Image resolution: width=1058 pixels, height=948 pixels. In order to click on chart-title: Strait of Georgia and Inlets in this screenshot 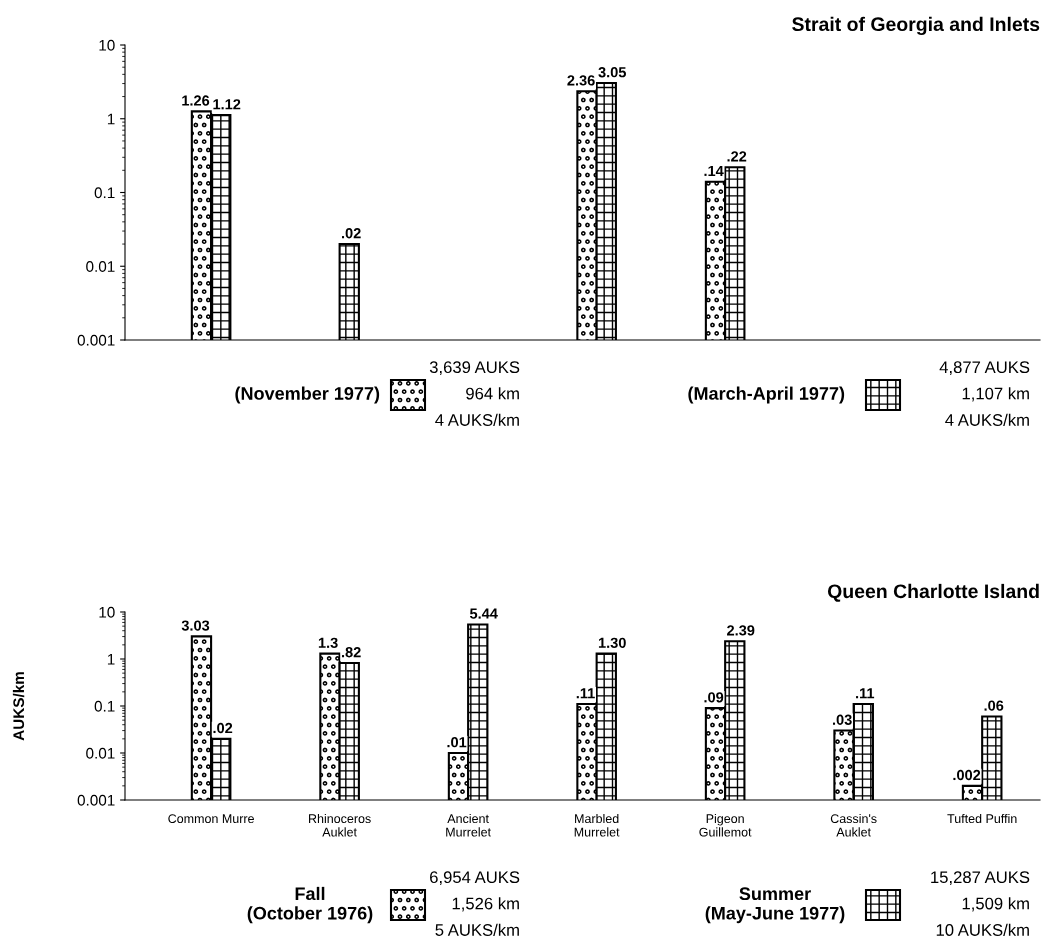, I will do `click(916, 25)`.